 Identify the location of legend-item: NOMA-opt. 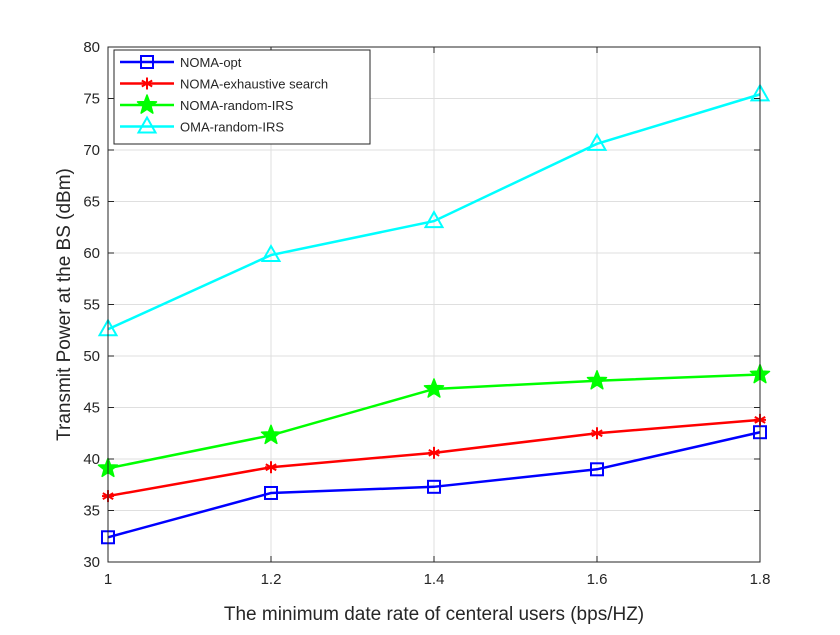
(181, 62).